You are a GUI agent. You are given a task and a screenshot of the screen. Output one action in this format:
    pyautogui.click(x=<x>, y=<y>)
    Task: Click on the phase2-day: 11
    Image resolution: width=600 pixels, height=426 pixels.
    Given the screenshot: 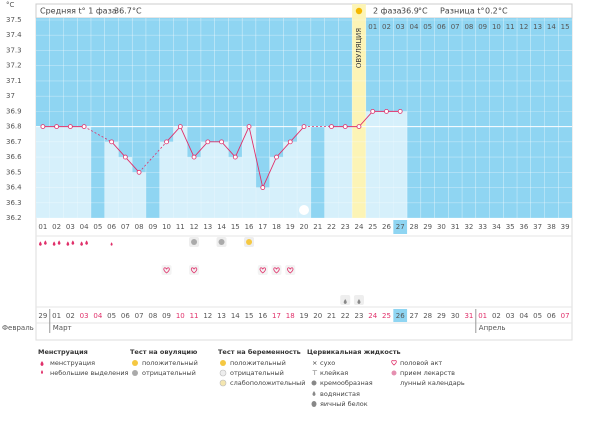 What is the action you would take?
    pyautogui.click(x=510, y=27)
    